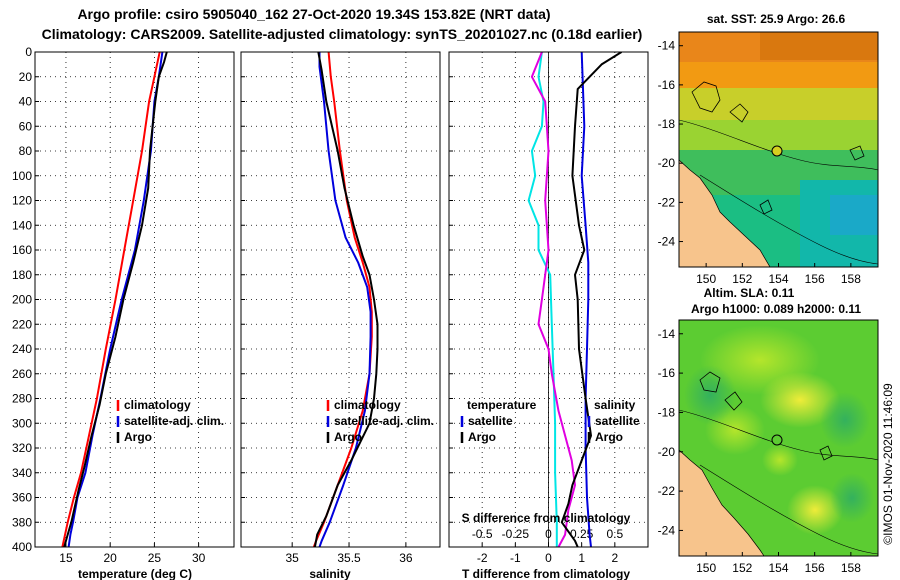 The image size is (900, 580). Describe the element at coordinates (22, 300) in the screenshot. I see `y-tick-label: 200` at that location.